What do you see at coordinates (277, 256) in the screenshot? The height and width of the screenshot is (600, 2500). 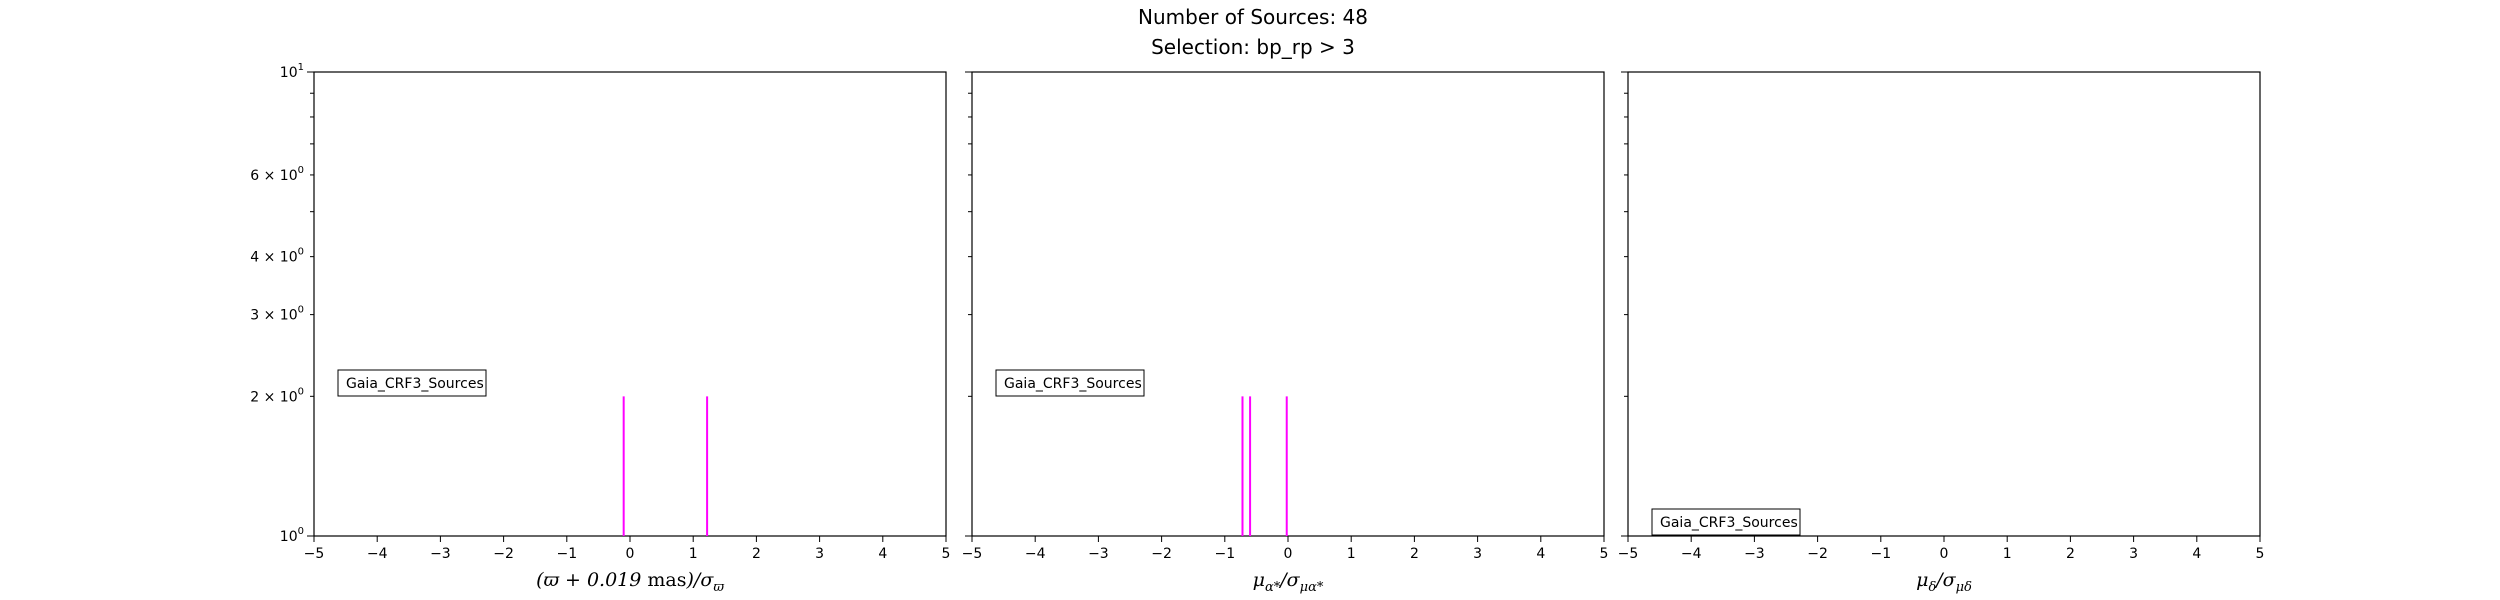 I see `y-tick-label: 4 × 100` at bounding box center [277, 256].